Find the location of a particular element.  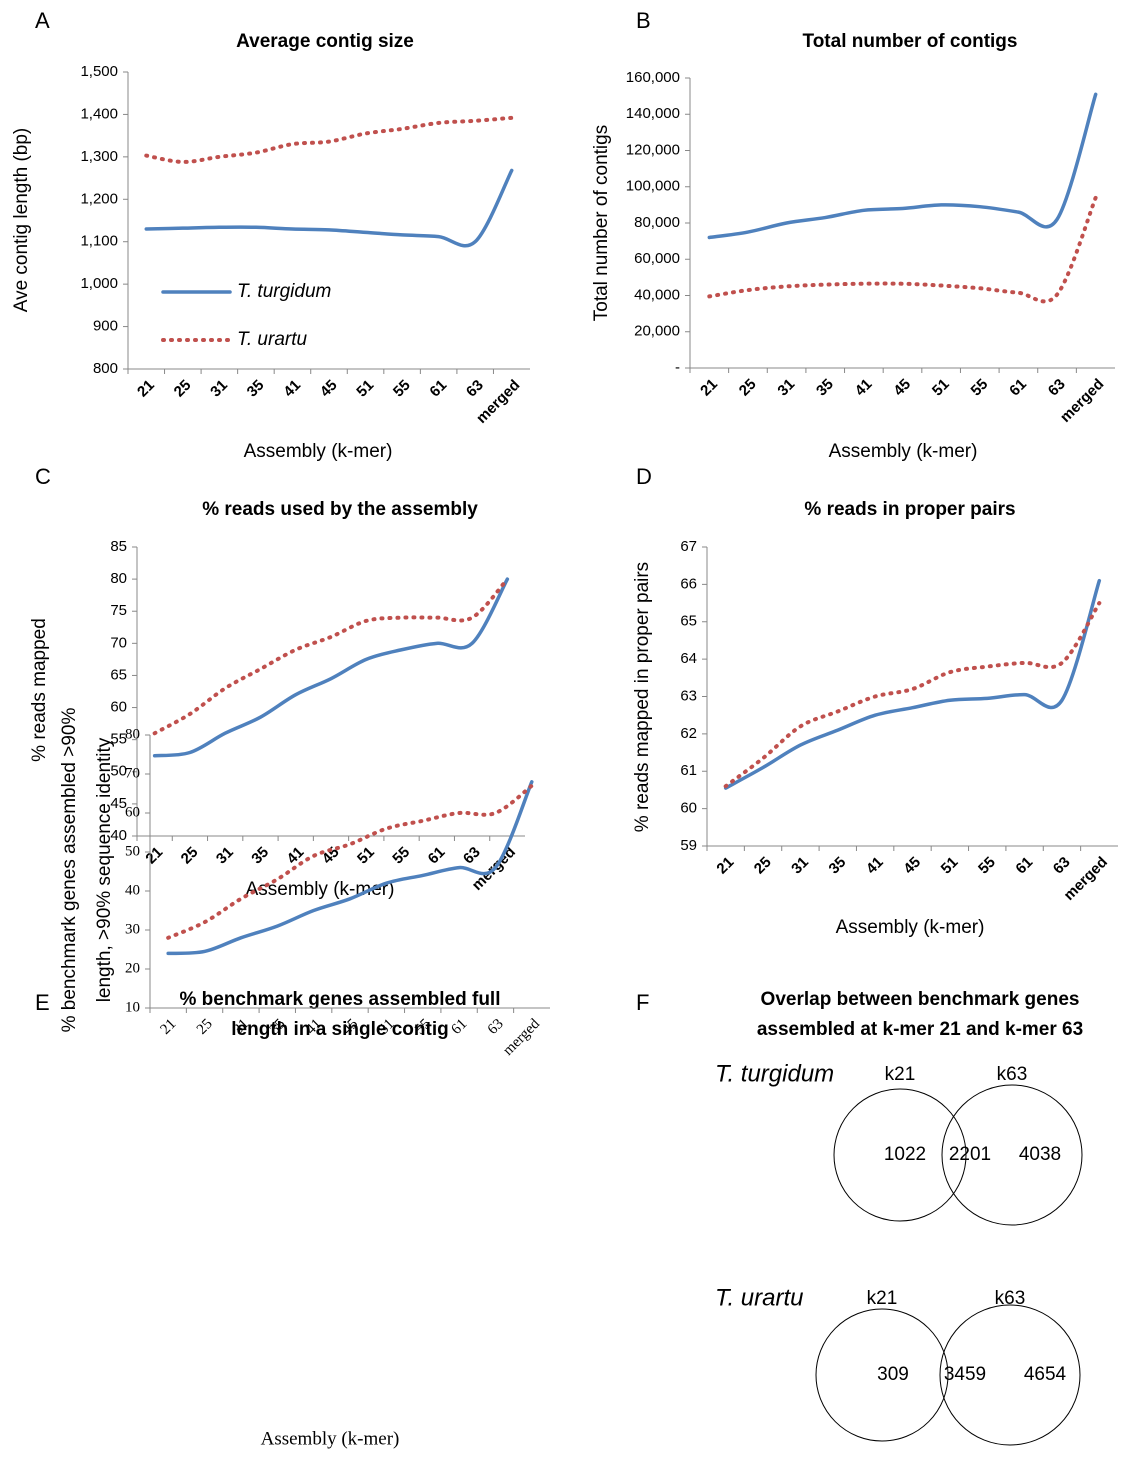

y-tick-label: 65 is located at coordinates (118, 674).